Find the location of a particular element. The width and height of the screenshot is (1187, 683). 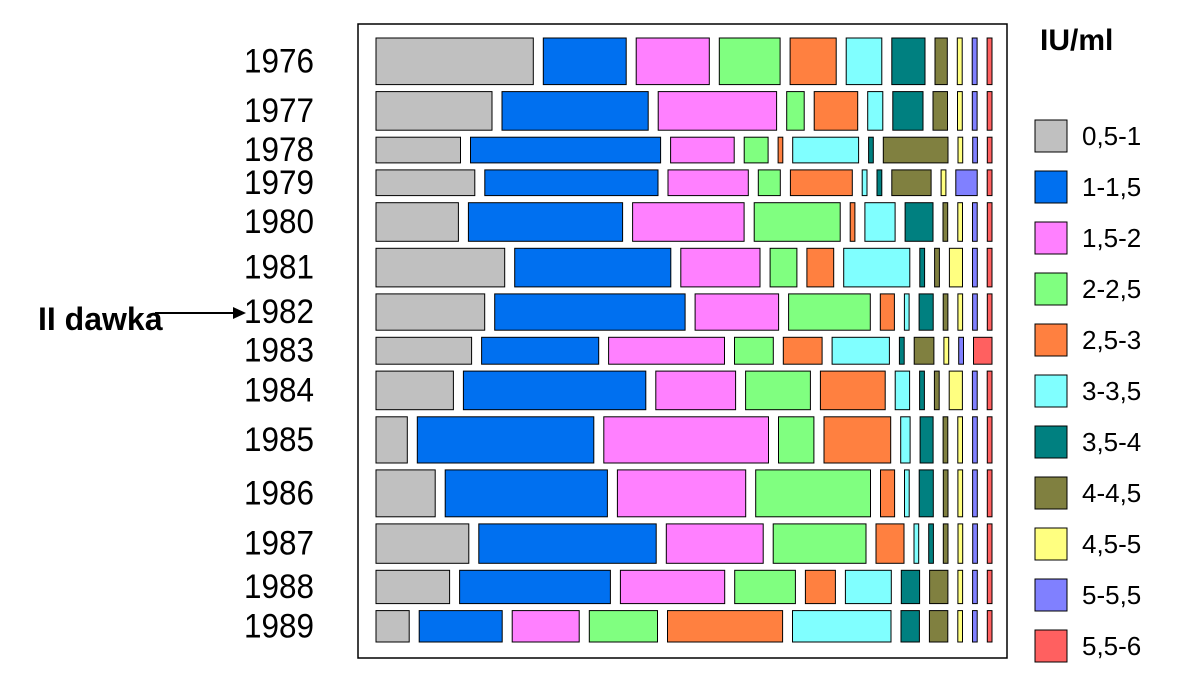

year-label-1986: 1986 is located at coordinates (279, 493).